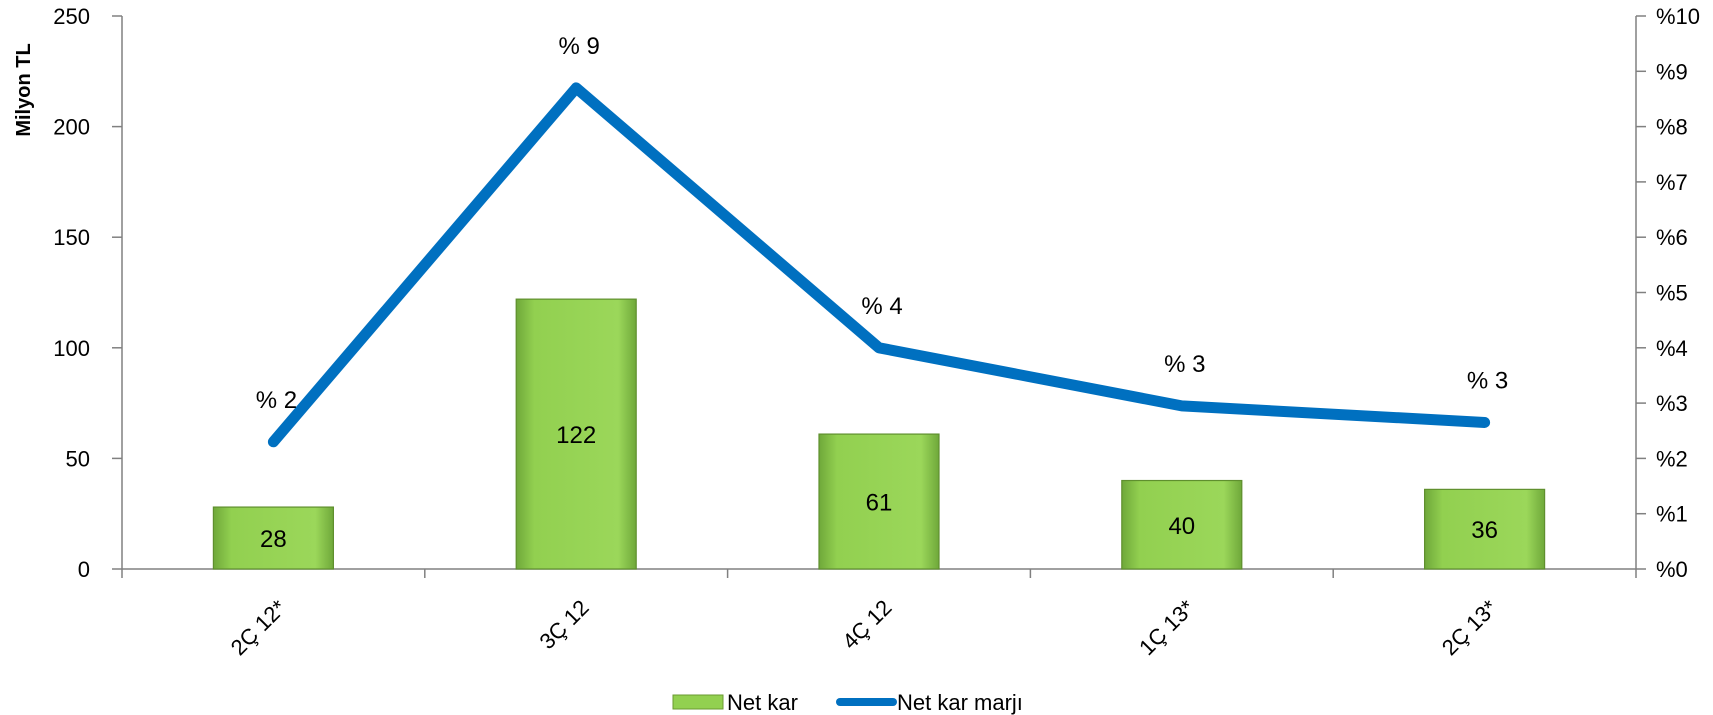  I want to click on bar-value-label: 28, so click(273, 539).